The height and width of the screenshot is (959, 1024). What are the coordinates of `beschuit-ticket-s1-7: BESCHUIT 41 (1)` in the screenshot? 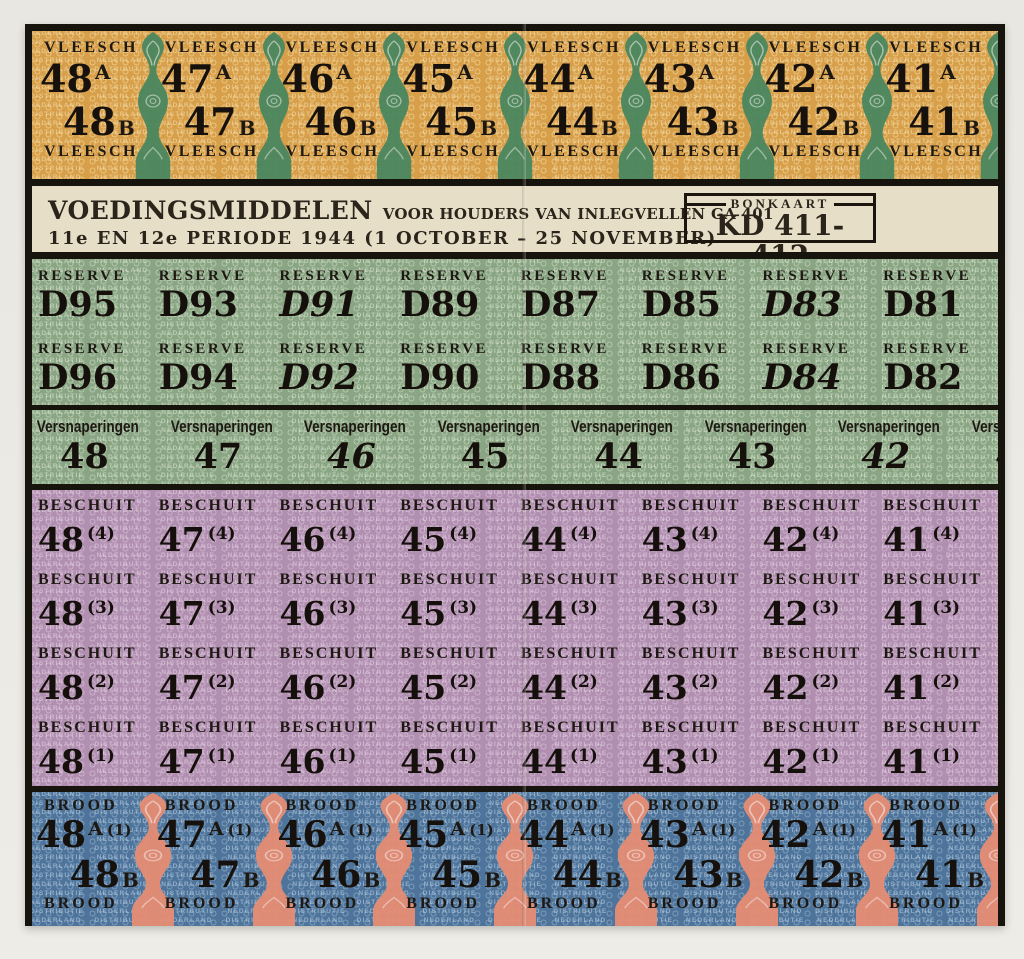 It's located at (937, 749).